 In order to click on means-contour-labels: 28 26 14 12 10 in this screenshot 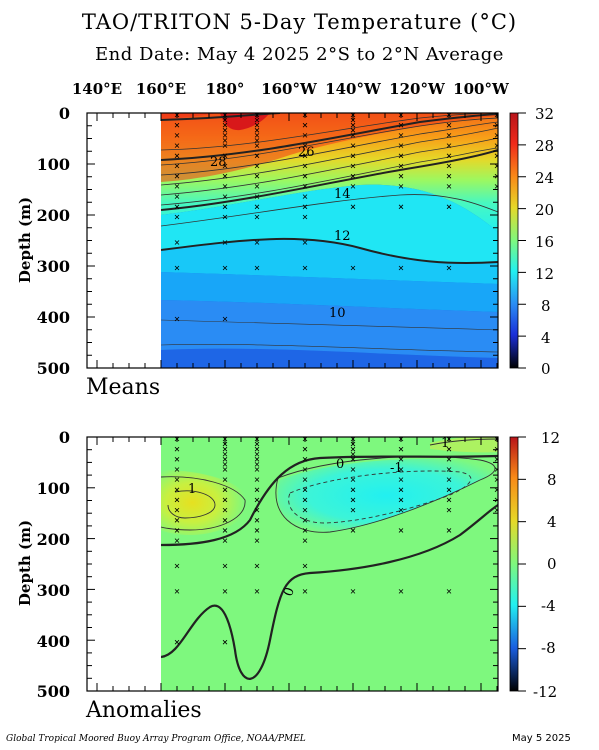, I will do `click(280, 233)`.